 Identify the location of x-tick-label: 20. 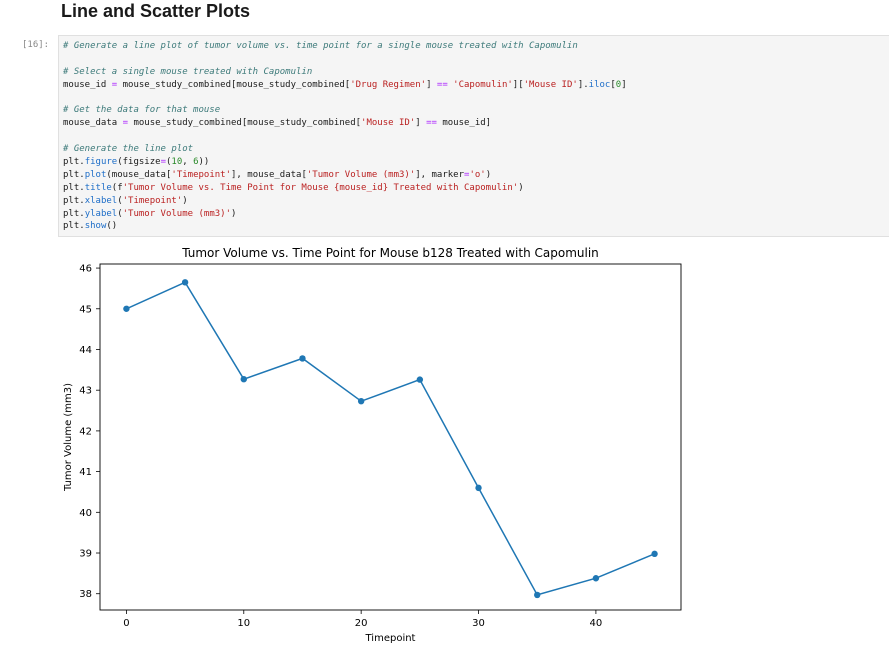
(361, 623).